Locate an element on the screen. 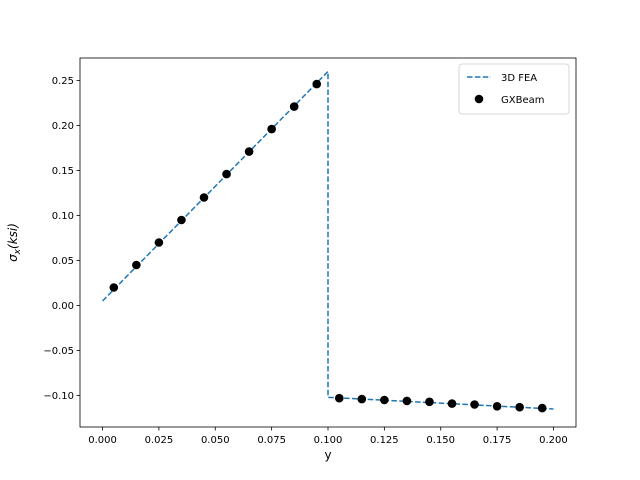  x-axis-label: y is located at coordinates (327, 455).